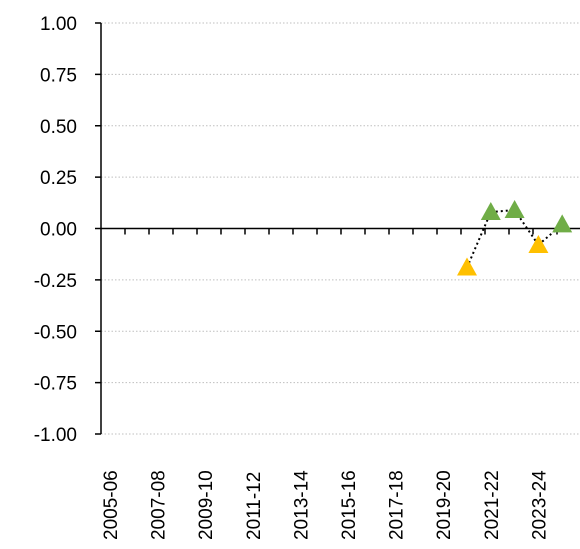 The height and width of the screenshot is (549, 580). I want to click on x-tick-marks, so click(341, 231).